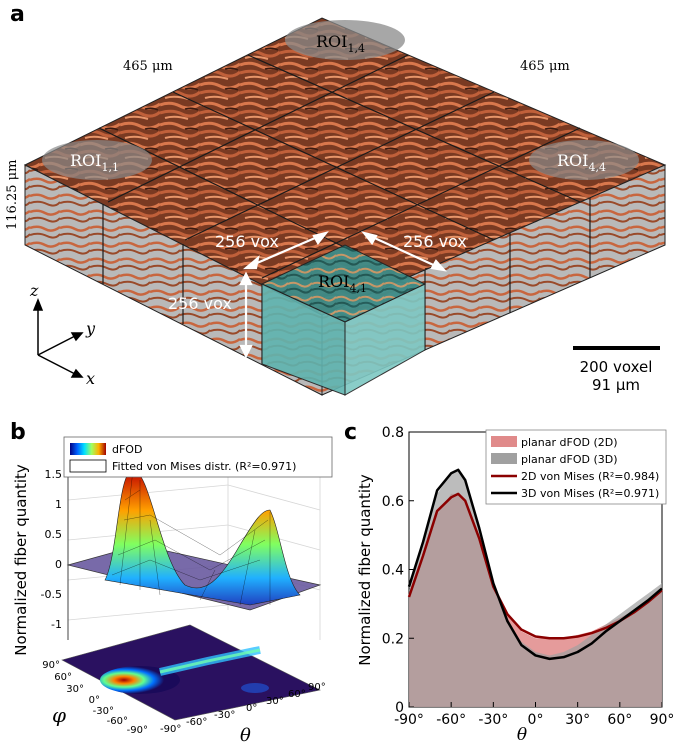 The width and height of the screenshot is (685, 745). I want to click on vox-arrows, so click(343, 295).